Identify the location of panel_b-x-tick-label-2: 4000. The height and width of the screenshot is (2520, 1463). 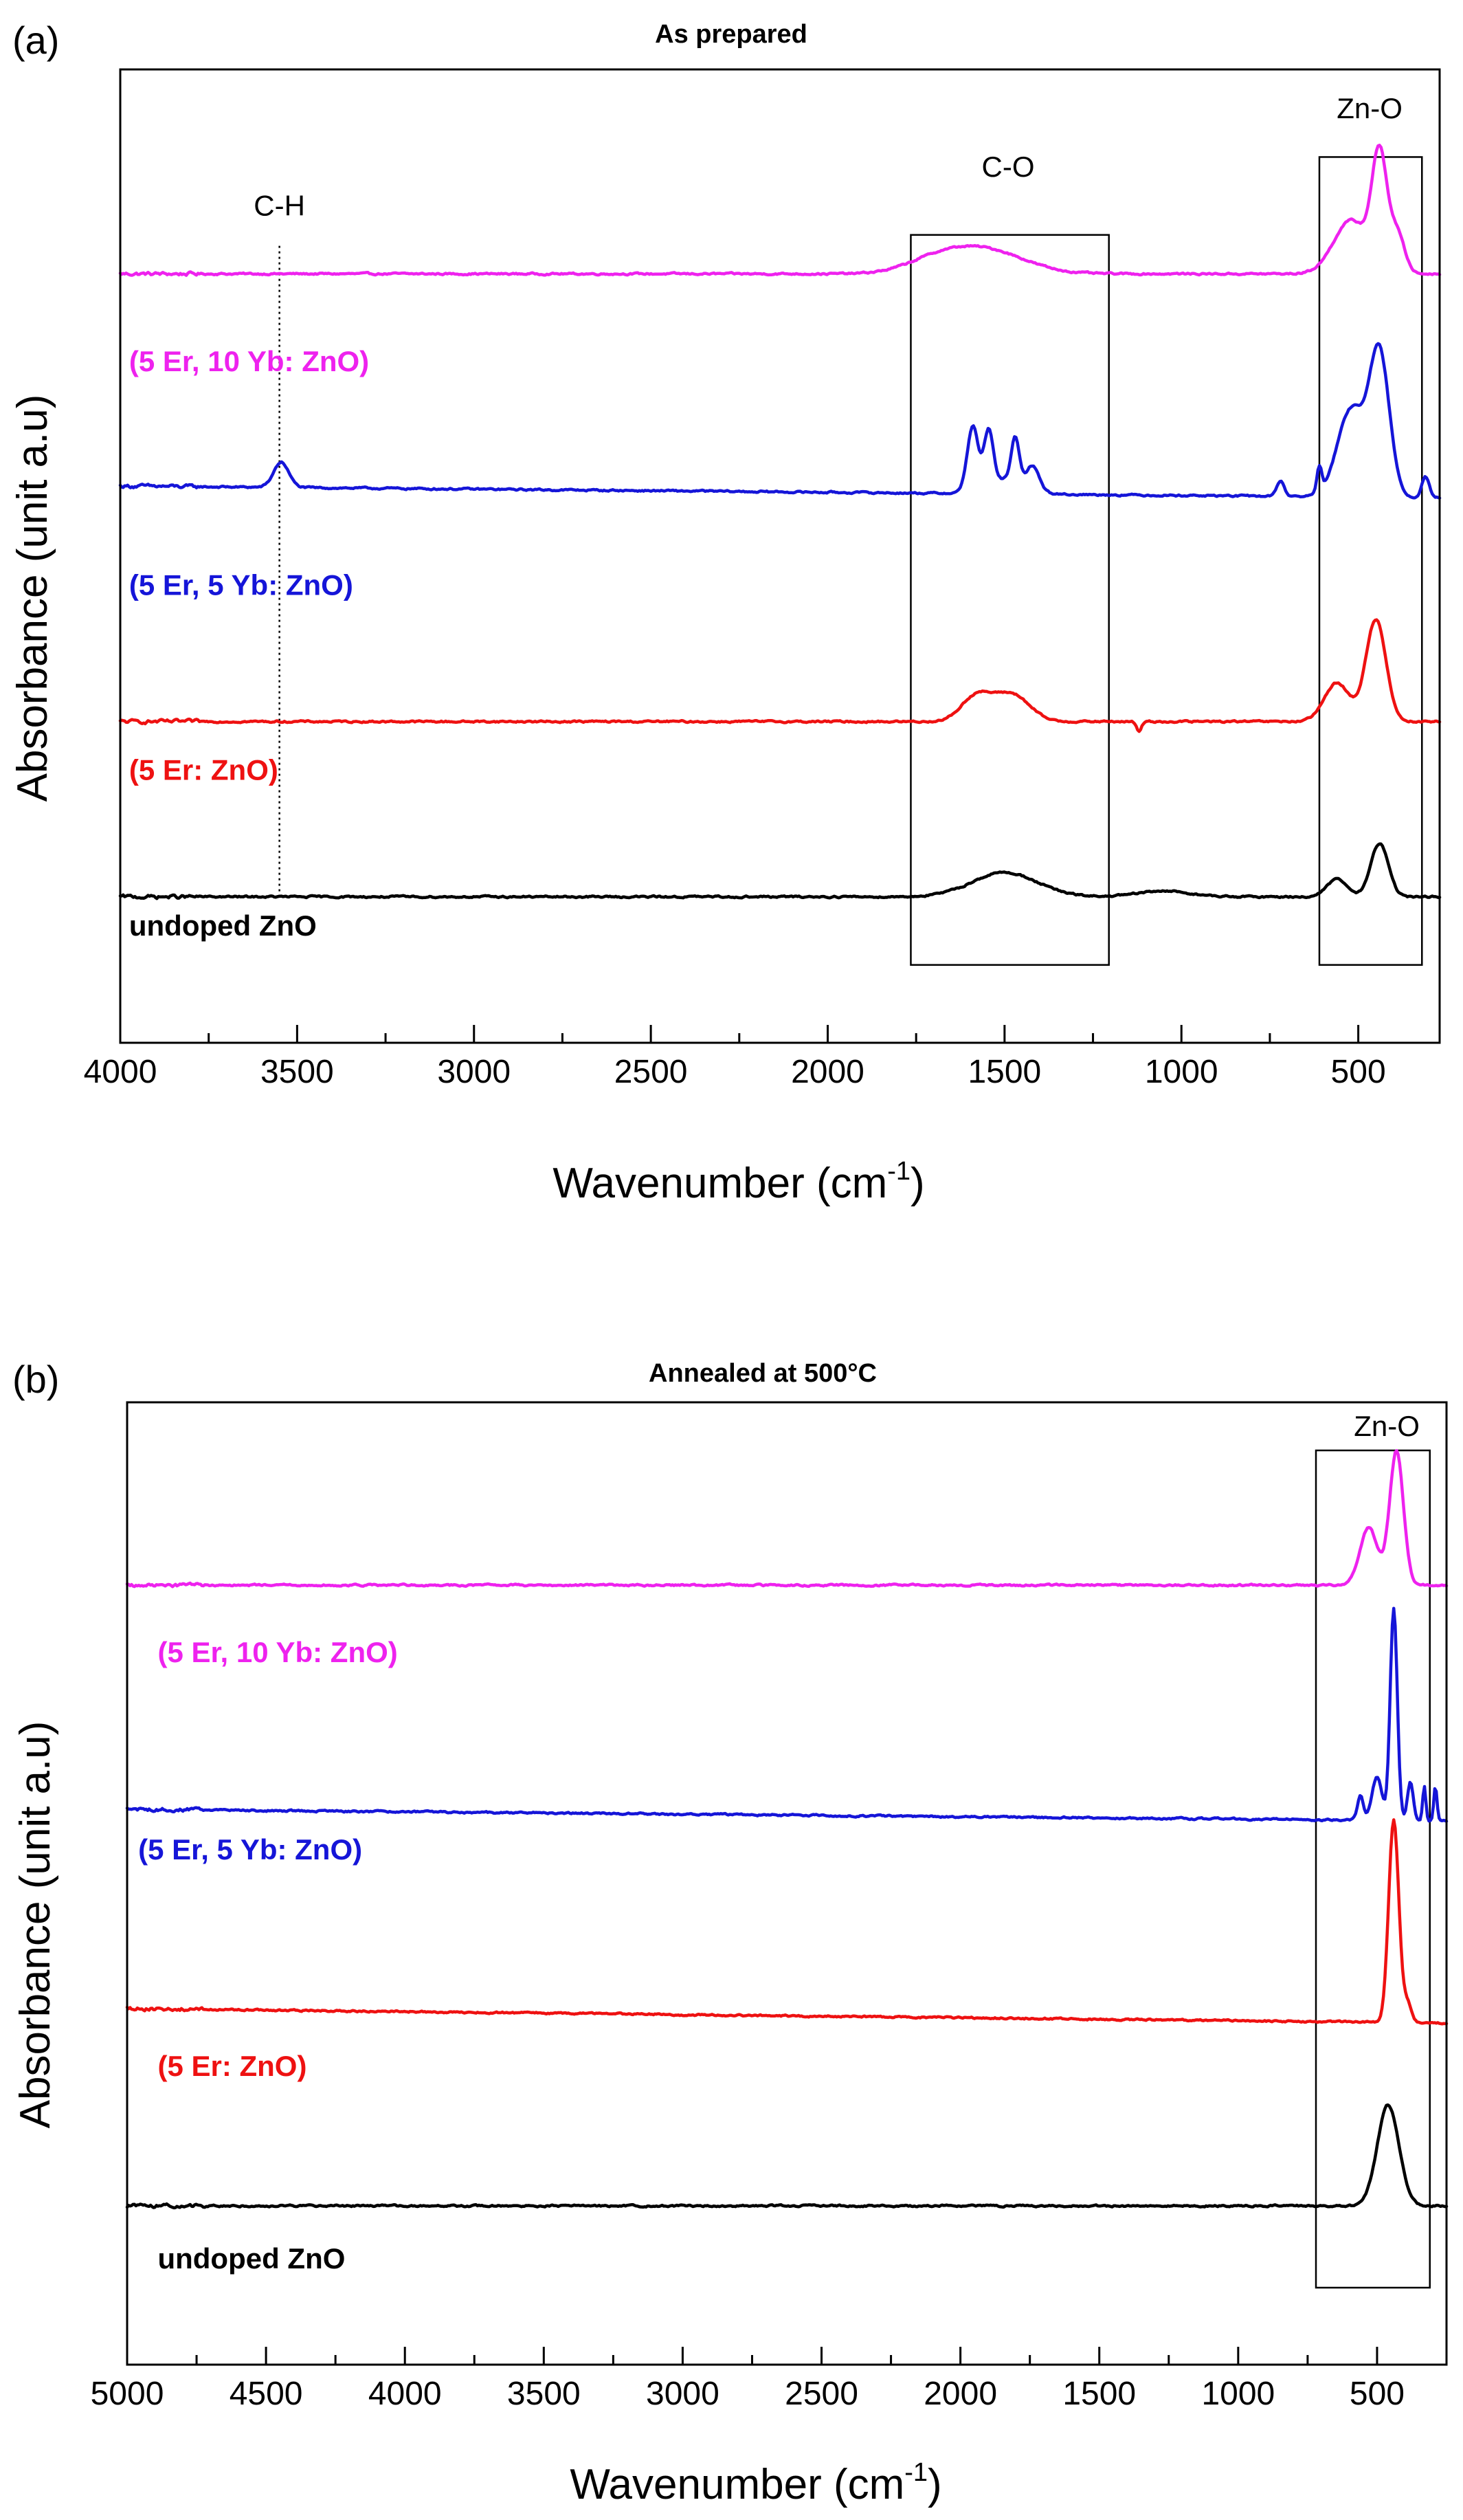
(405, 2394).